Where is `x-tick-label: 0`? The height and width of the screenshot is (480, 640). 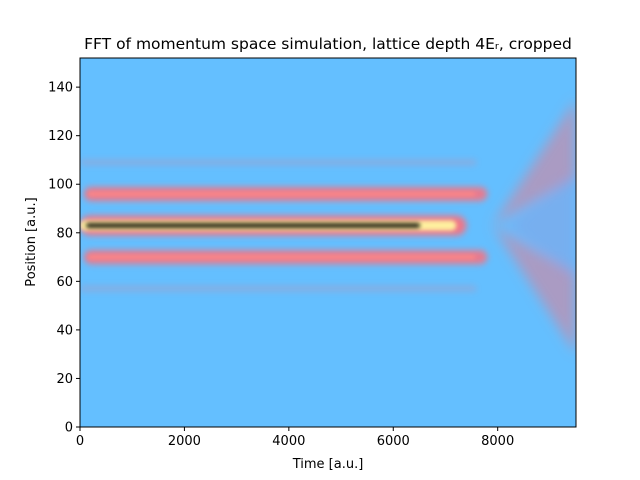 x-tick-label: 0 is located at coordinates (80, 441).